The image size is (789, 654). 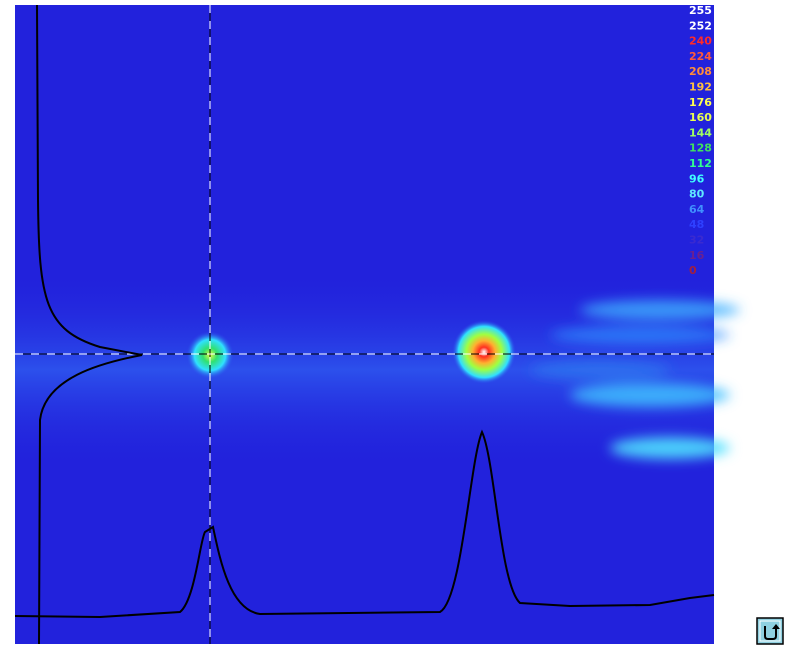 I want to click on vertical-profile, so click(x=89, y=324).